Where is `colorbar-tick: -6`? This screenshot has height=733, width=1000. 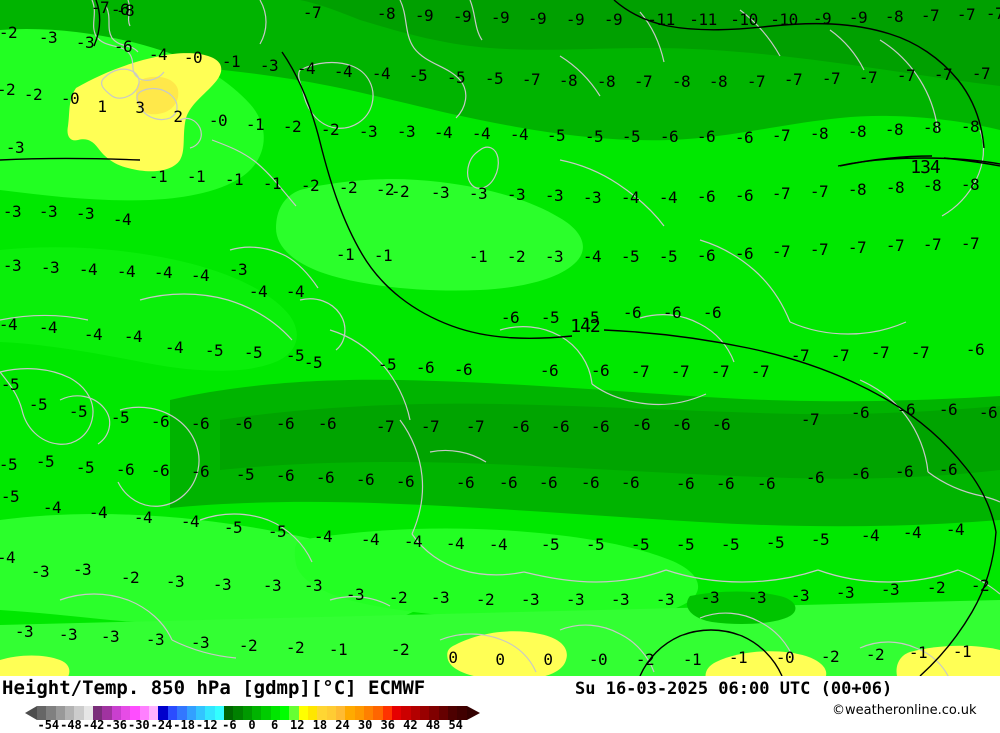
colorbar-tick: -6 is located at coordinates (229, 725).